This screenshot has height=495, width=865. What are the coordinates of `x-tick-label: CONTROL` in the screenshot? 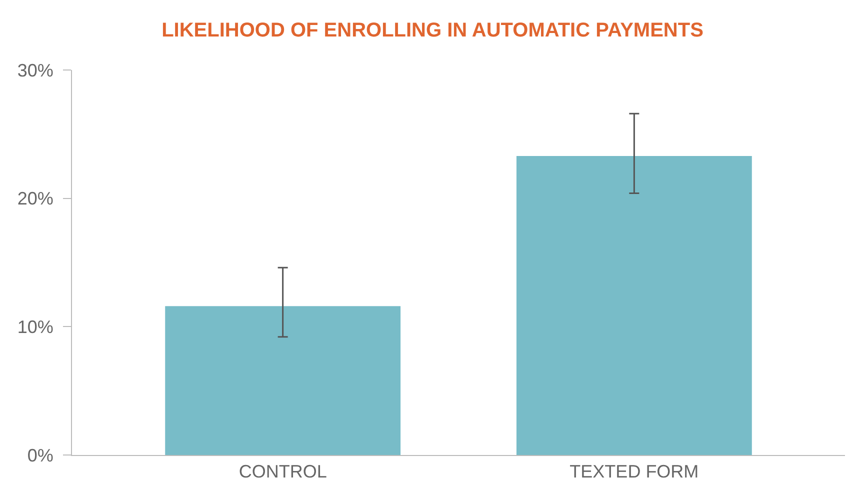 It's located at (282, 472).